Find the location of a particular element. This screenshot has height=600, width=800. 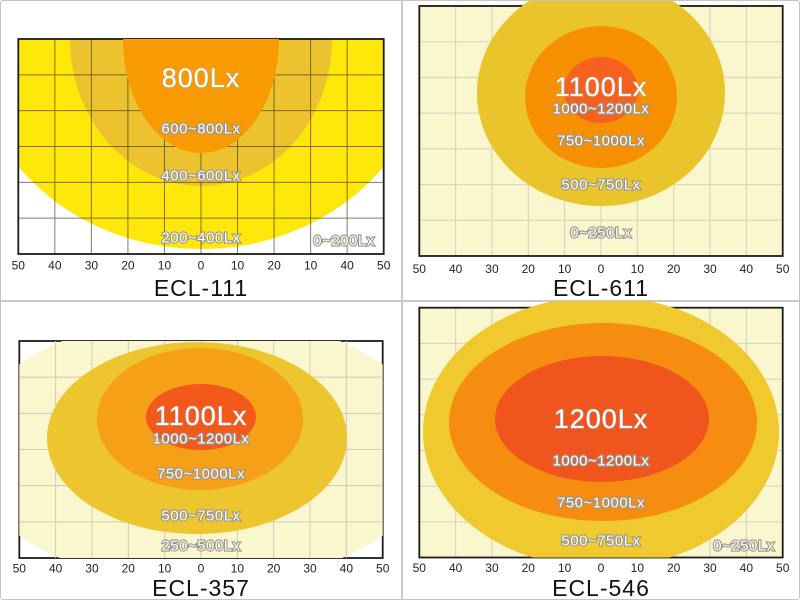

lux-ring-600-800Lx is located at coordinates (201, 96).